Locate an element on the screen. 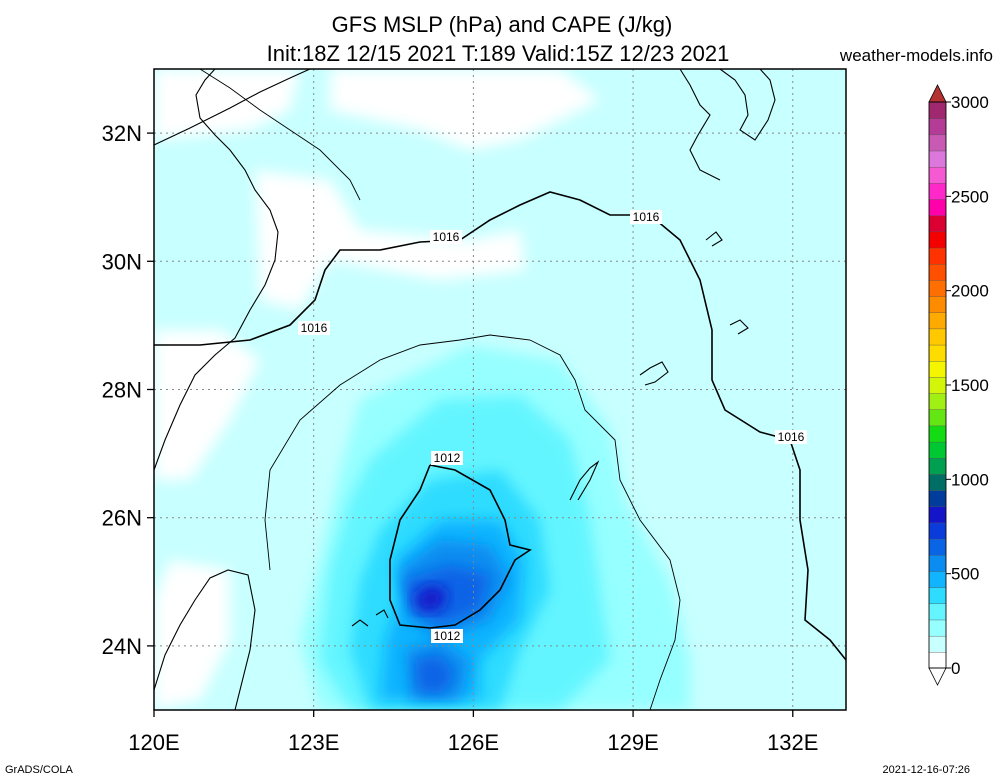  contour-label-1016-c: 1016 is located at coordinates (314, 328).